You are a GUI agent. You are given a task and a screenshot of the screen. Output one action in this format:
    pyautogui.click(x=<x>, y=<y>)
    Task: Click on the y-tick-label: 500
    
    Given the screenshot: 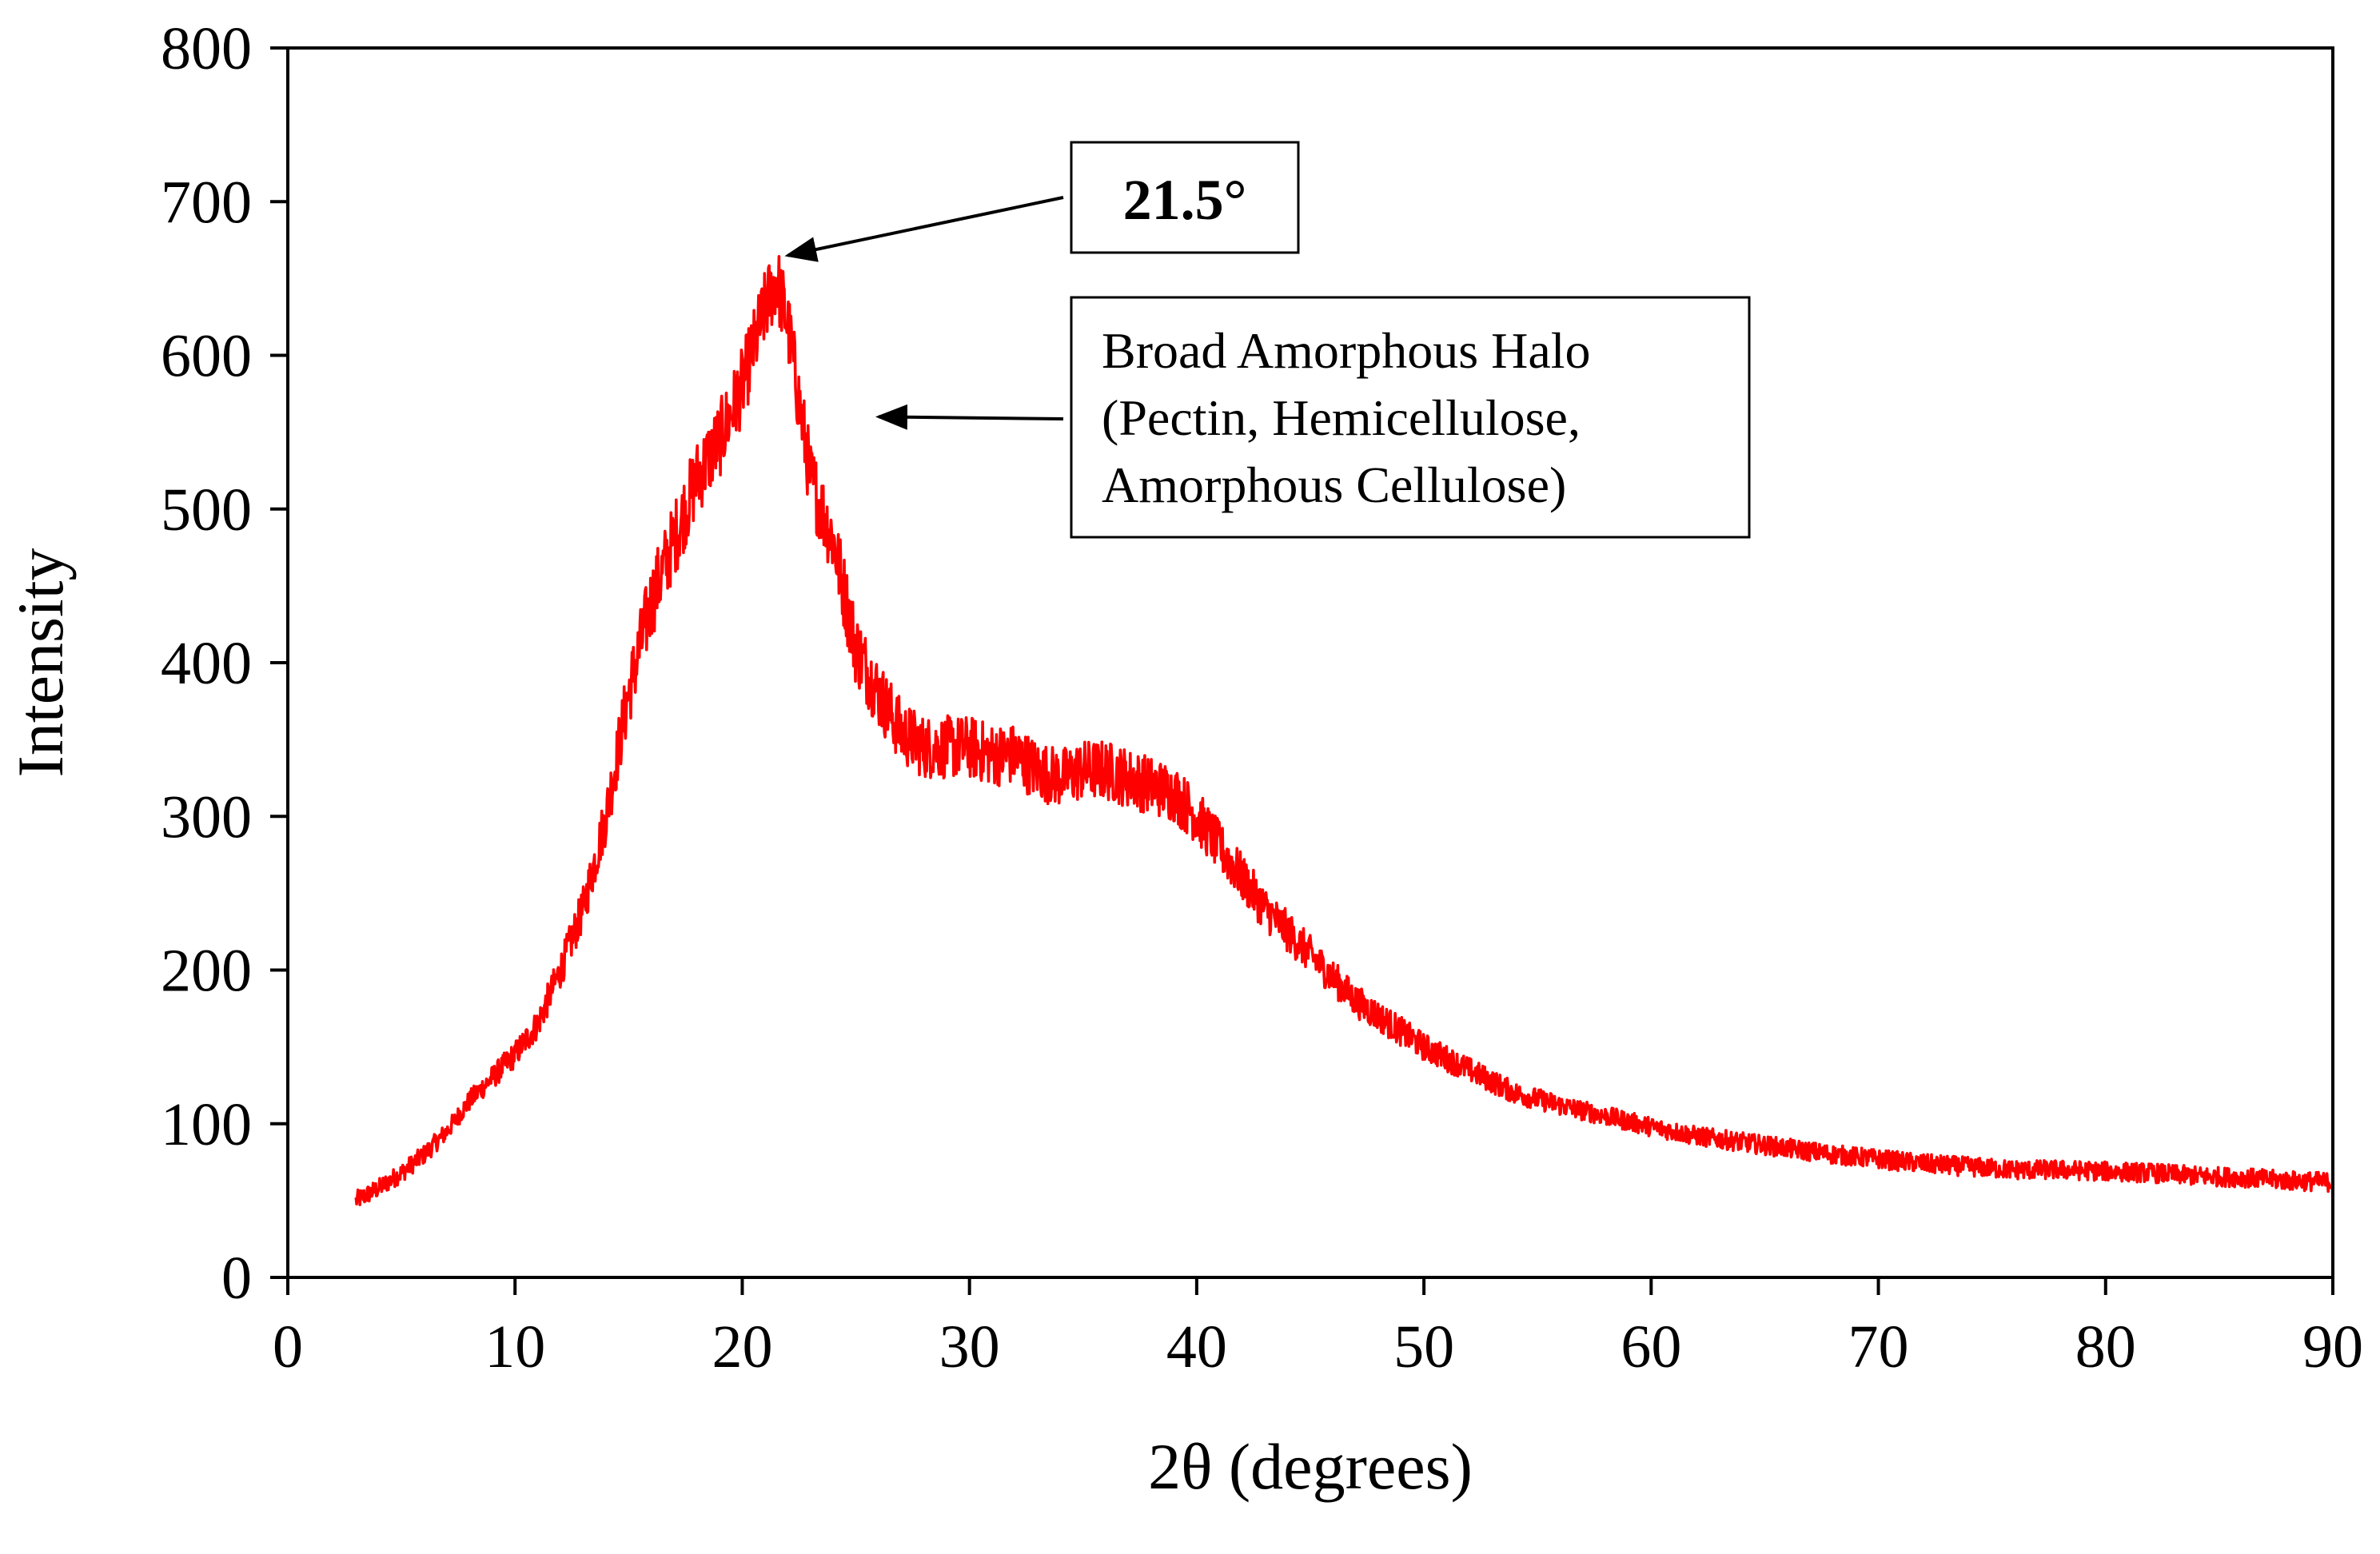 What is the action you would take?
    pyautogui.click(x=207, y=510)
    